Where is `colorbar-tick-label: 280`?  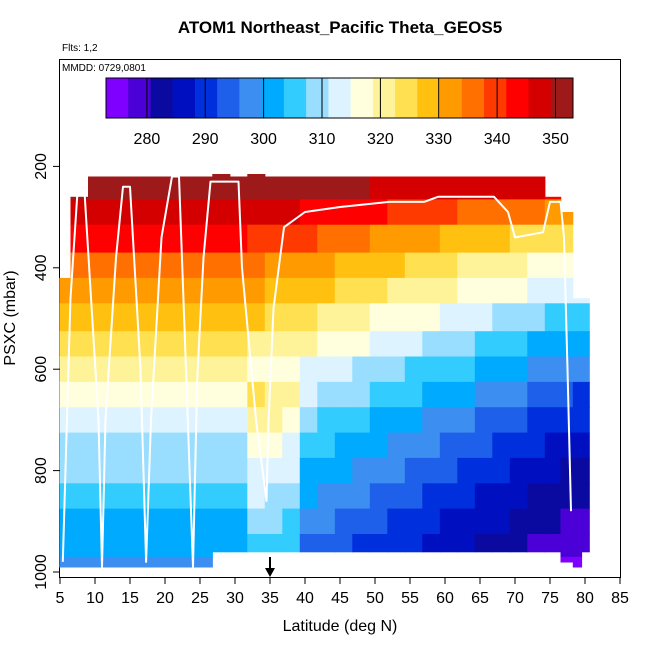
colorbar-tick-label: 280 is located at coordinates (147, 139).